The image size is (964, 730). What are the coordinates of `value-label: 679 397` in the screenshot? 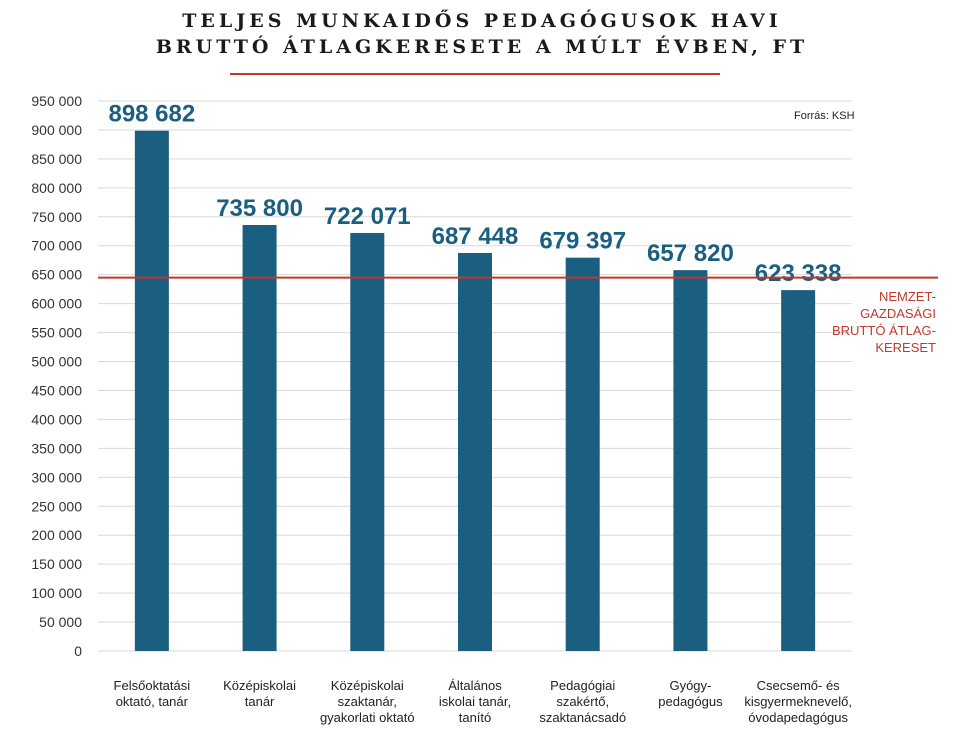 It's located at (582, 241).